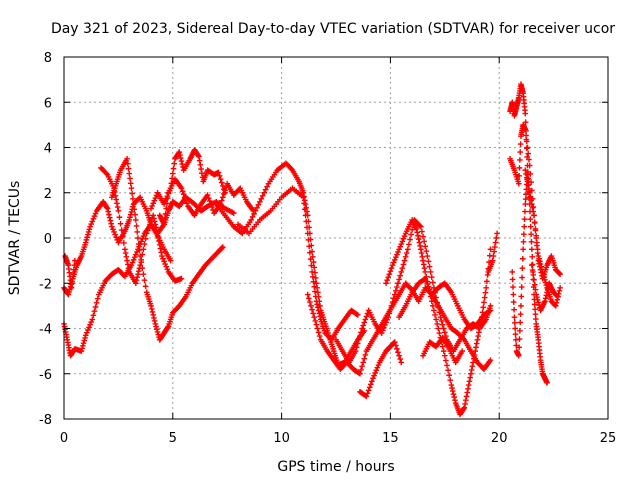  I want to click on y-axis-label: SDTVAR / TECUs, so click(15, 238).